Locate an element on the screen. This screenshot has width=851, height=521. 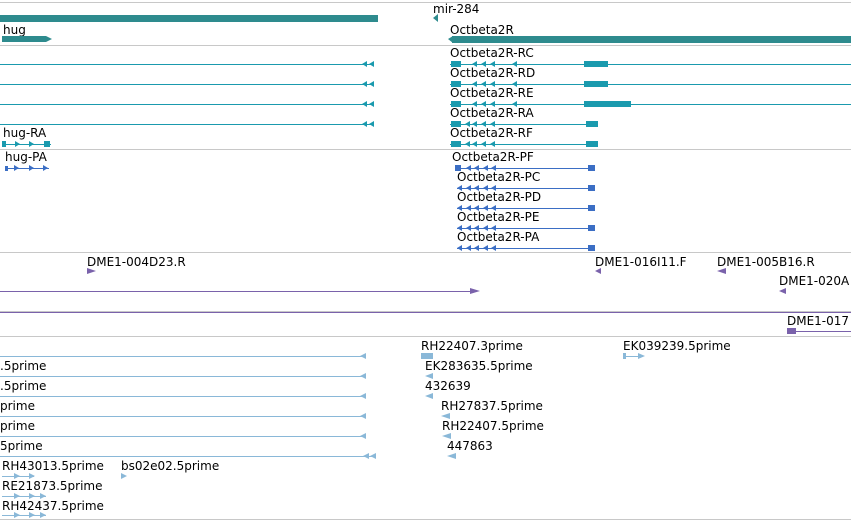
gene-label-mir284: mir-284 is located at coordinates (456, 9).